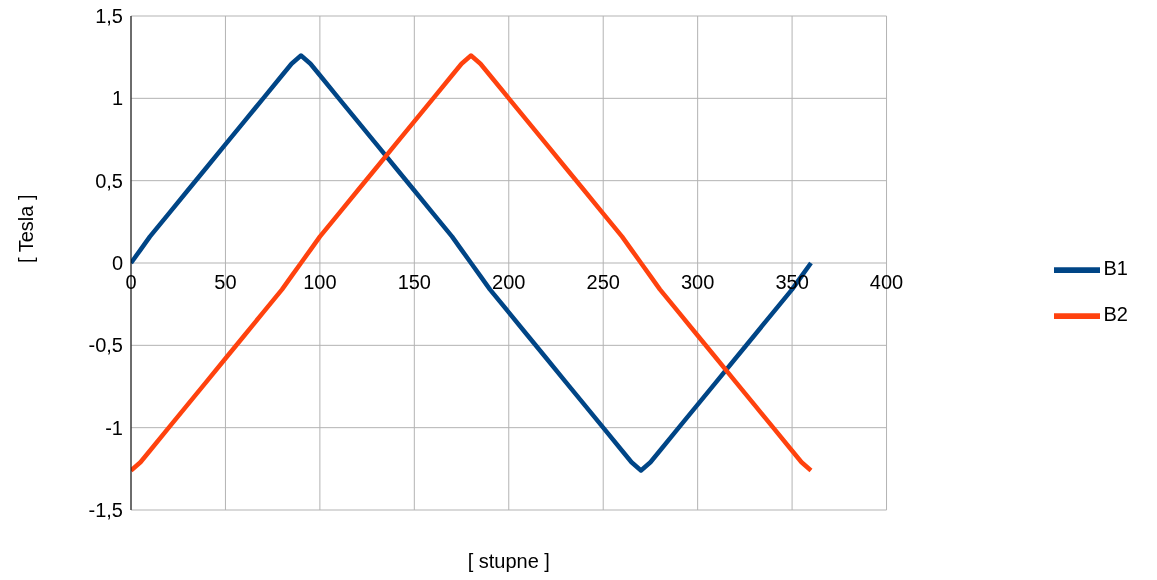  What do you see at coordinates (114, 427) in the screenshot?
I see `y-tick-label: -1` at bounding box center [114, 427].